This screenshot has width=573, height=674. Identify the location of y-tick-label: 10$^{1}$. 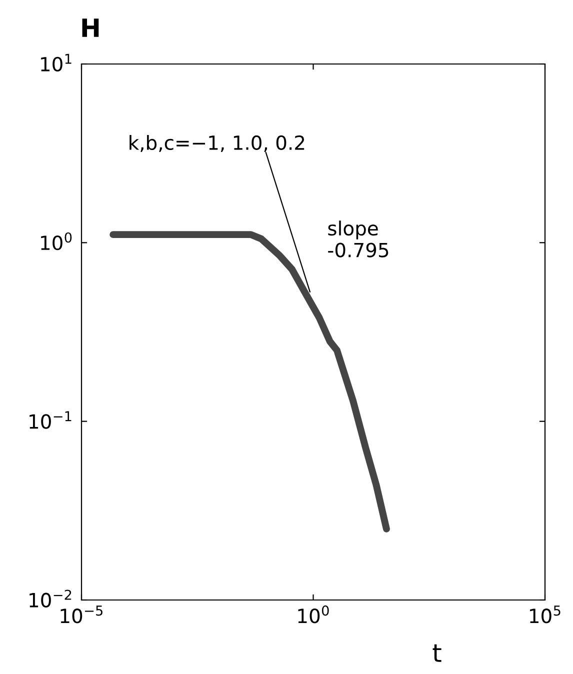
(56, 63).